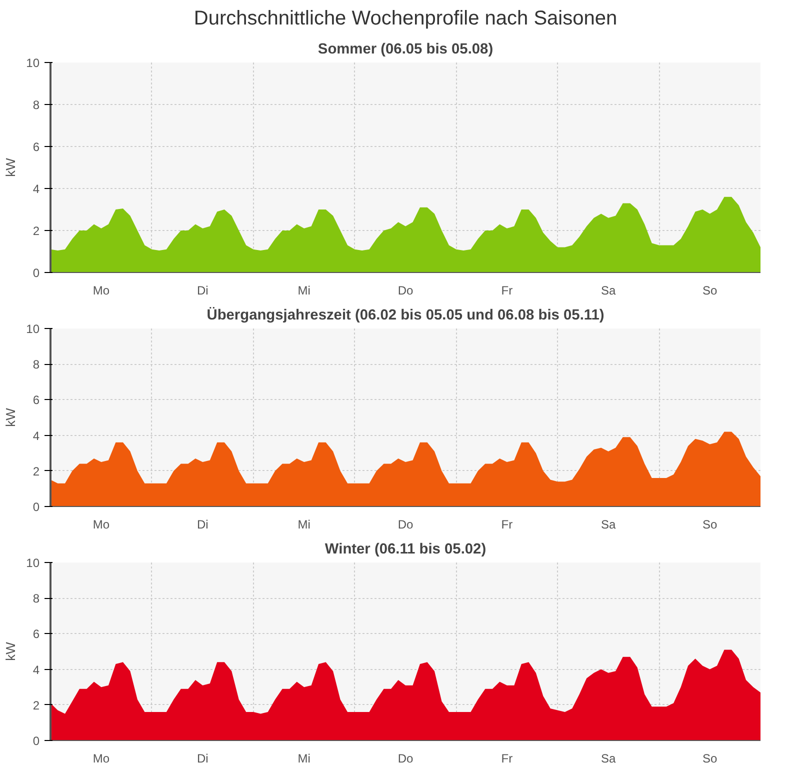  What do you see at coordinates (406, 50) in the screenshot?
I see `chart-subtitle: Sommer (06.05 bis 05.08)` at bounding box center [406, 50].